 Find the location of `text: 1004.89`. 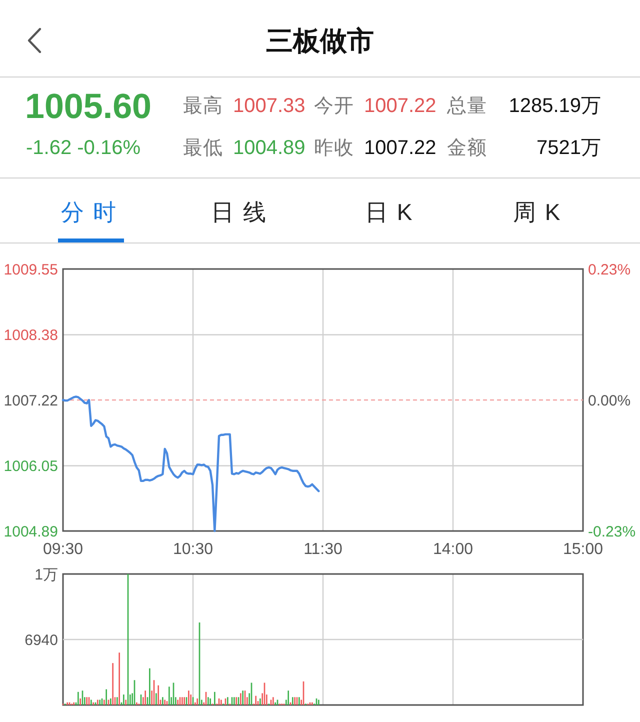

text: 1004.89 is located at coordinates (269, 148).